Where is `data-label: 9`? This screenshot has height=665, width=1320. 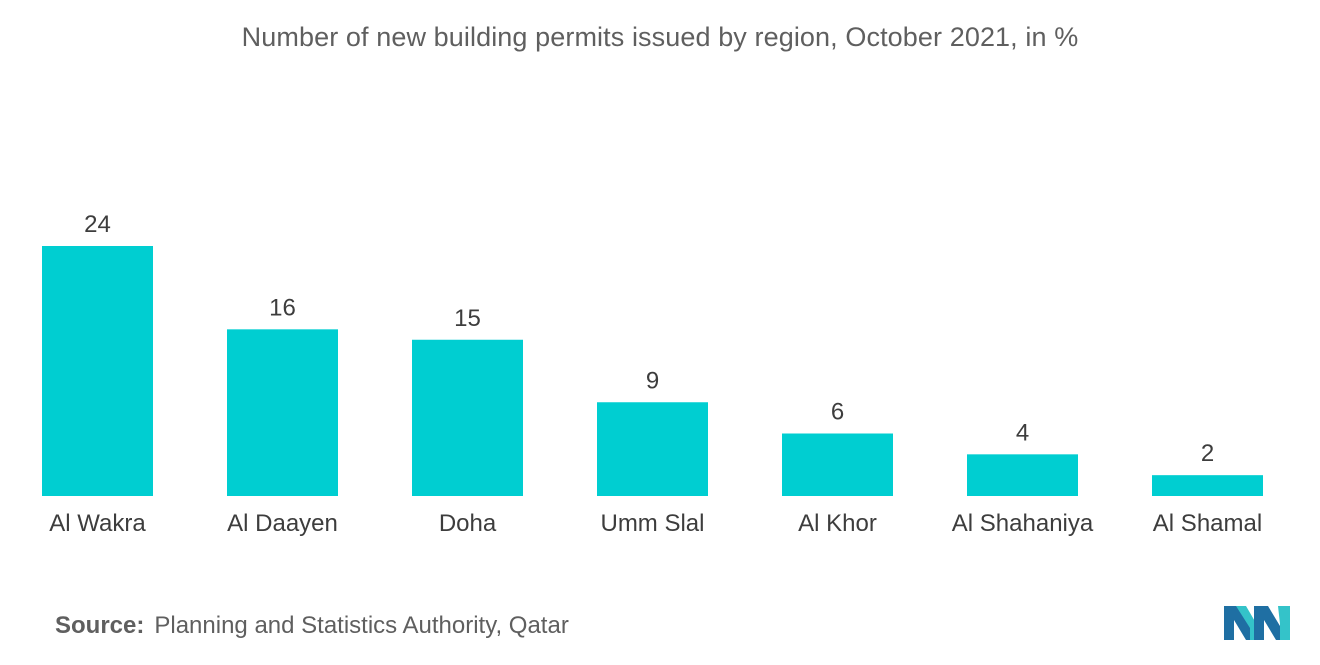 data-label: 9 is located at coordinates (652, 380).